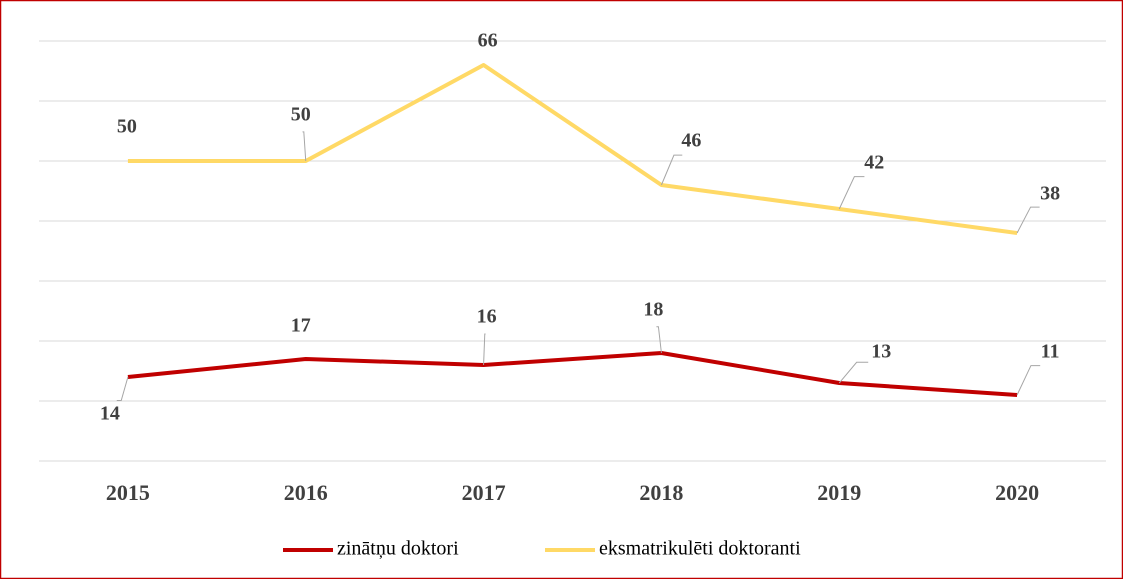  I want to click on x-tick-label: 2015, so click(128, 492).